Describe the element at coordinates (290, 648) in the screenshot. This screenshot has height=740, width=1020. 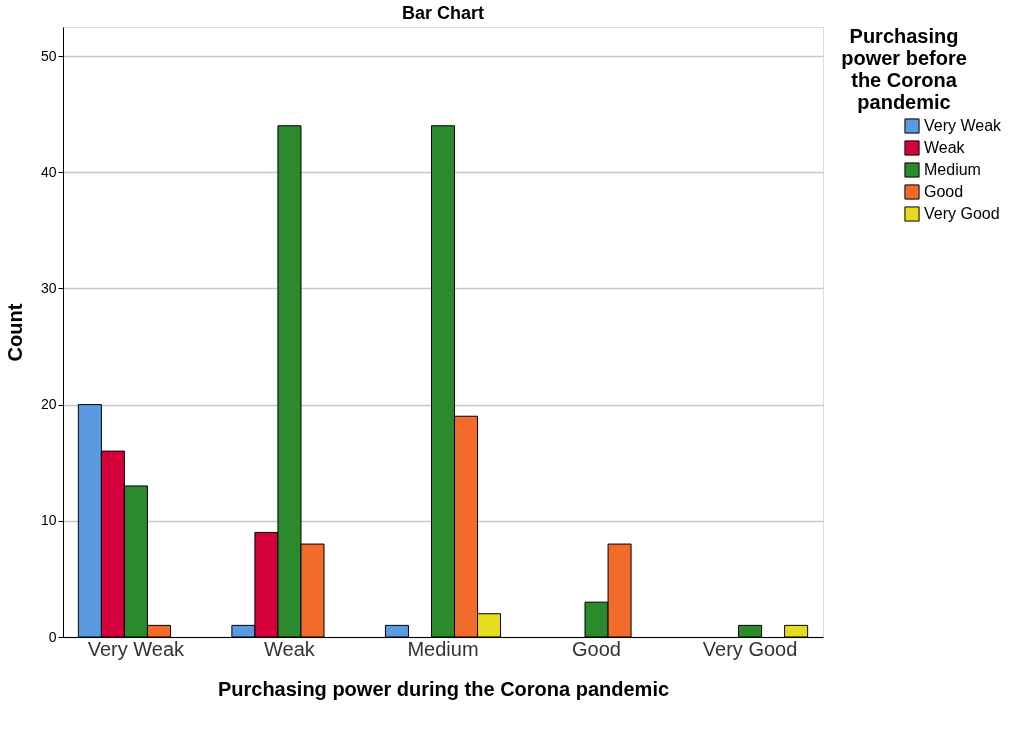
I see `x-tick-label: Weak` at that location.